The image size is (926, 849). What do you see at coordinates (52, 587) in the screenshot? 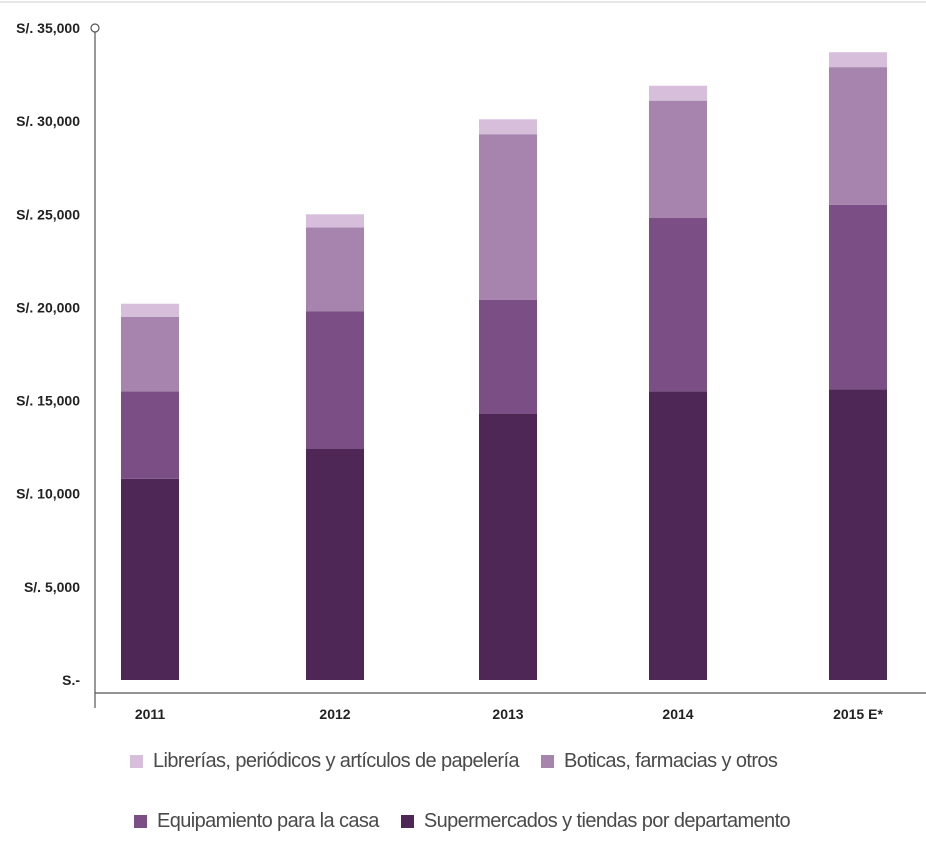
I see `y-tick-label: S/. 5,000` at bounding box center [52, 587].